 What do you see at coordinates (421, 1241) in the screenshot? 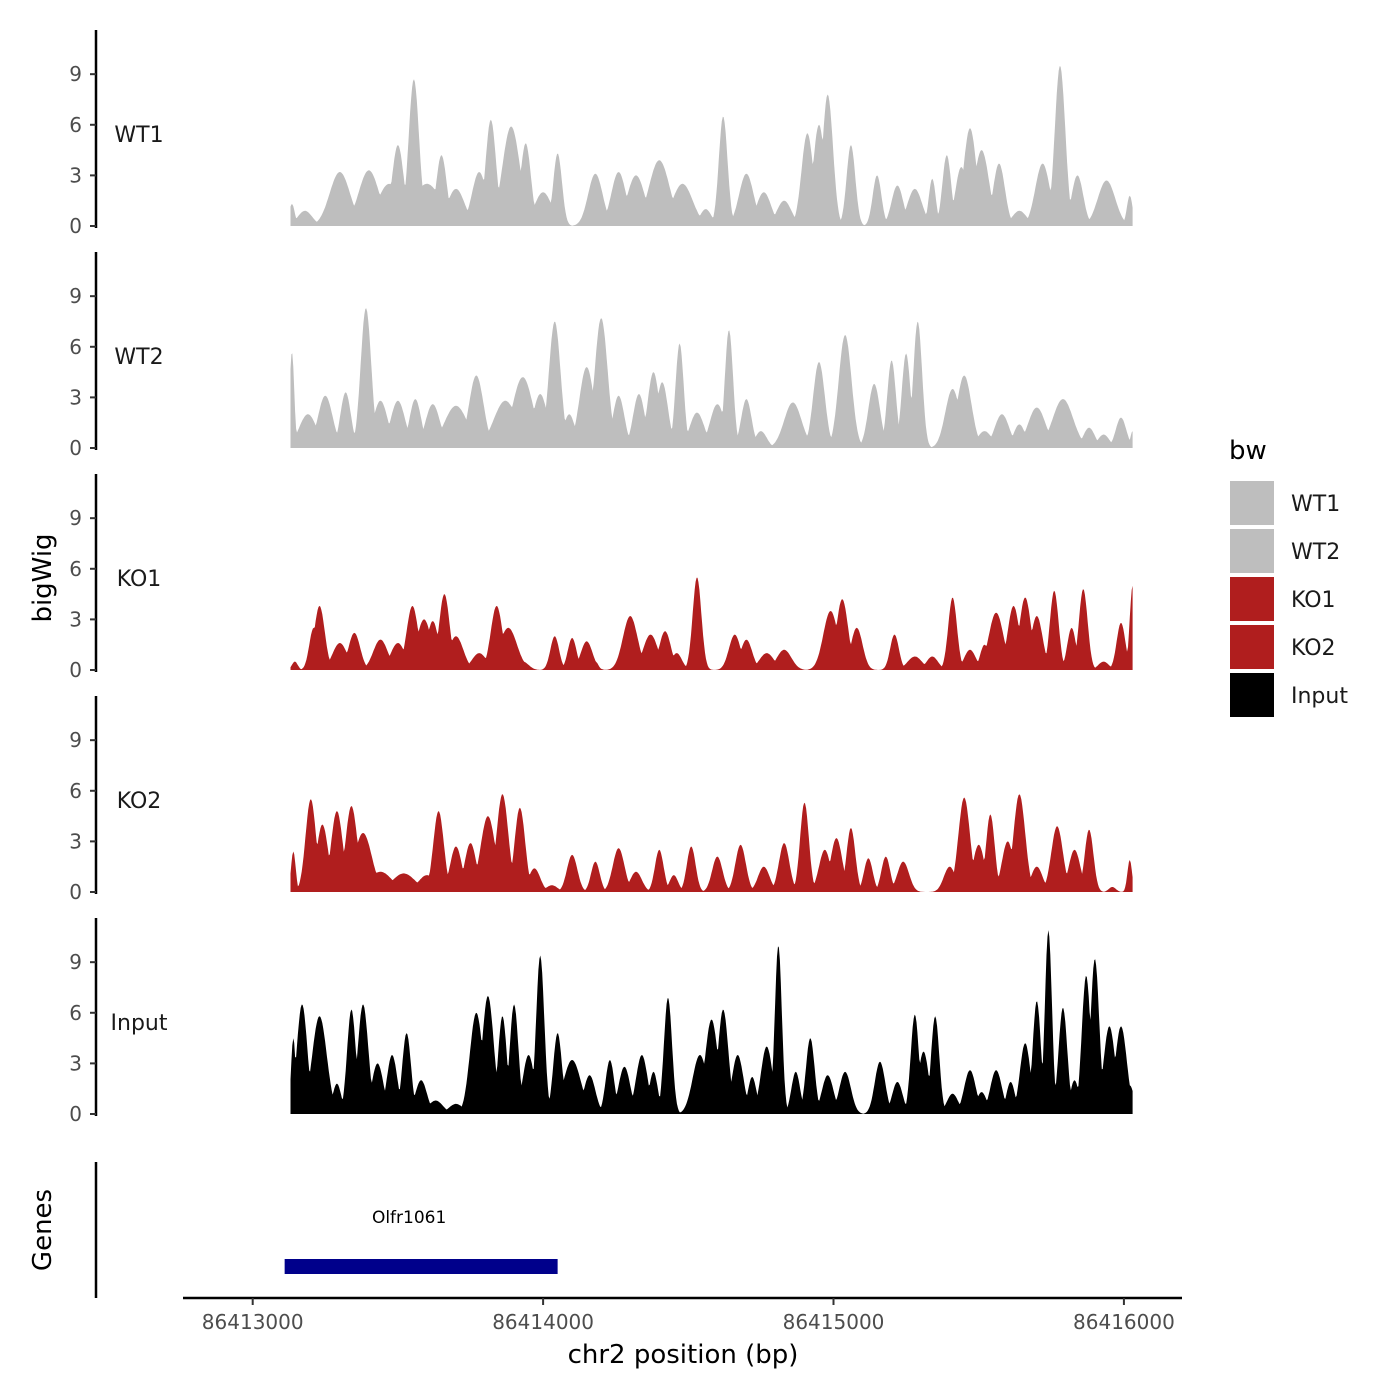
I see `gene-items: Olfr1061` at bounding box center [421, 1241].